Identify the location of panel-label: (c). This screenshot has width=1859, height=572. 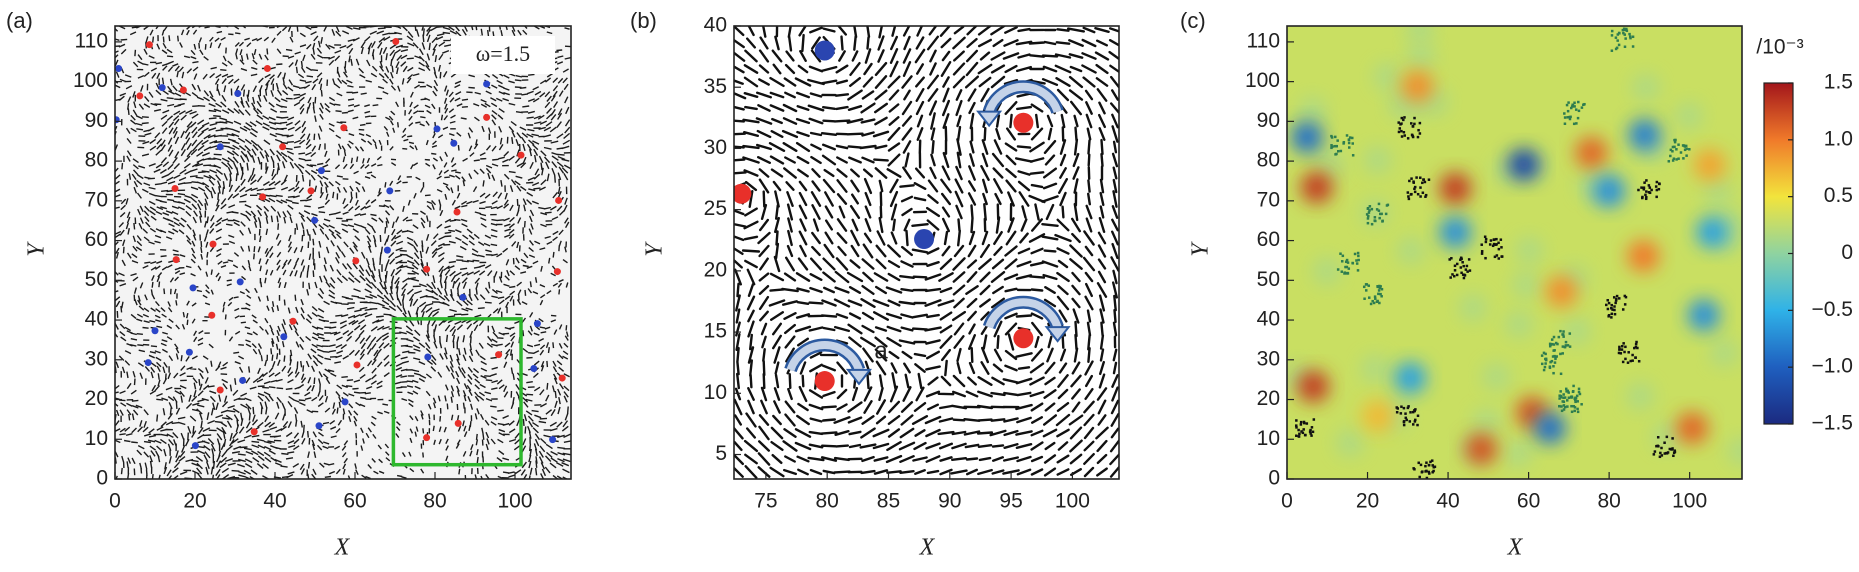
(1193, 20).